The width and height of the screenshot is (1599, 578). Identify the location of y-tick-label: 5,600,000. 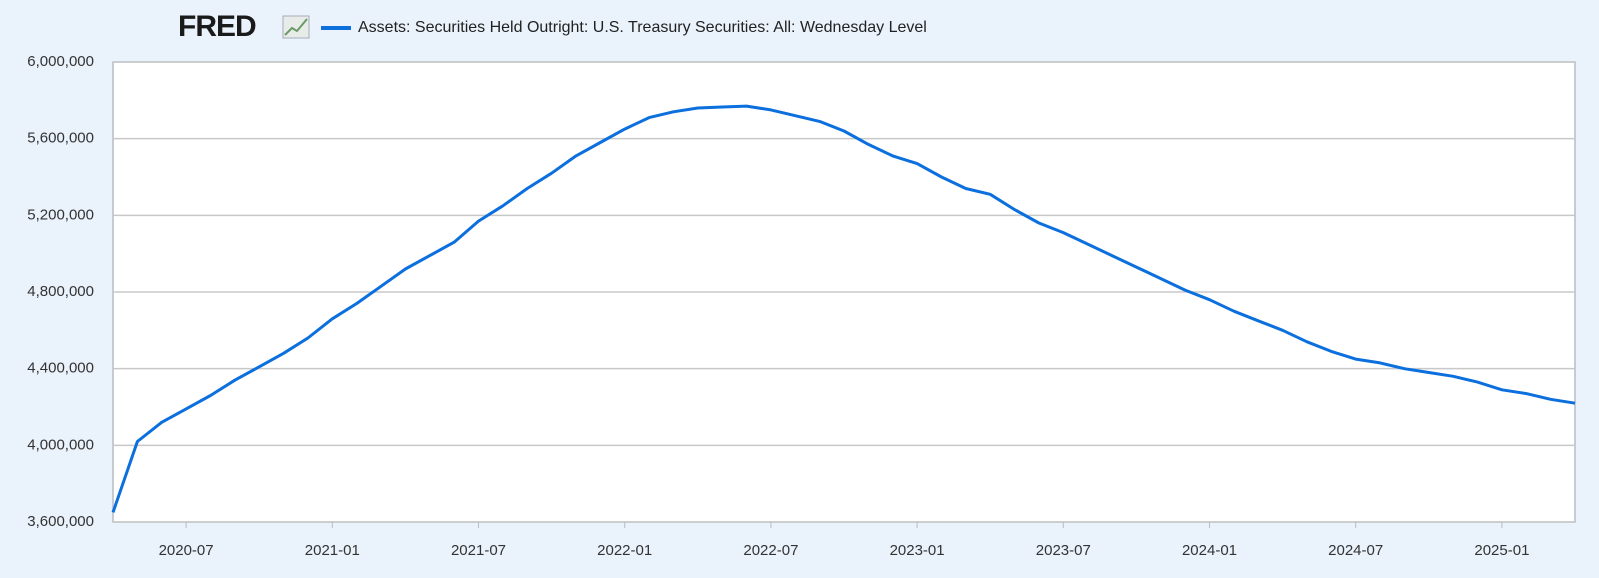
(60, 138).